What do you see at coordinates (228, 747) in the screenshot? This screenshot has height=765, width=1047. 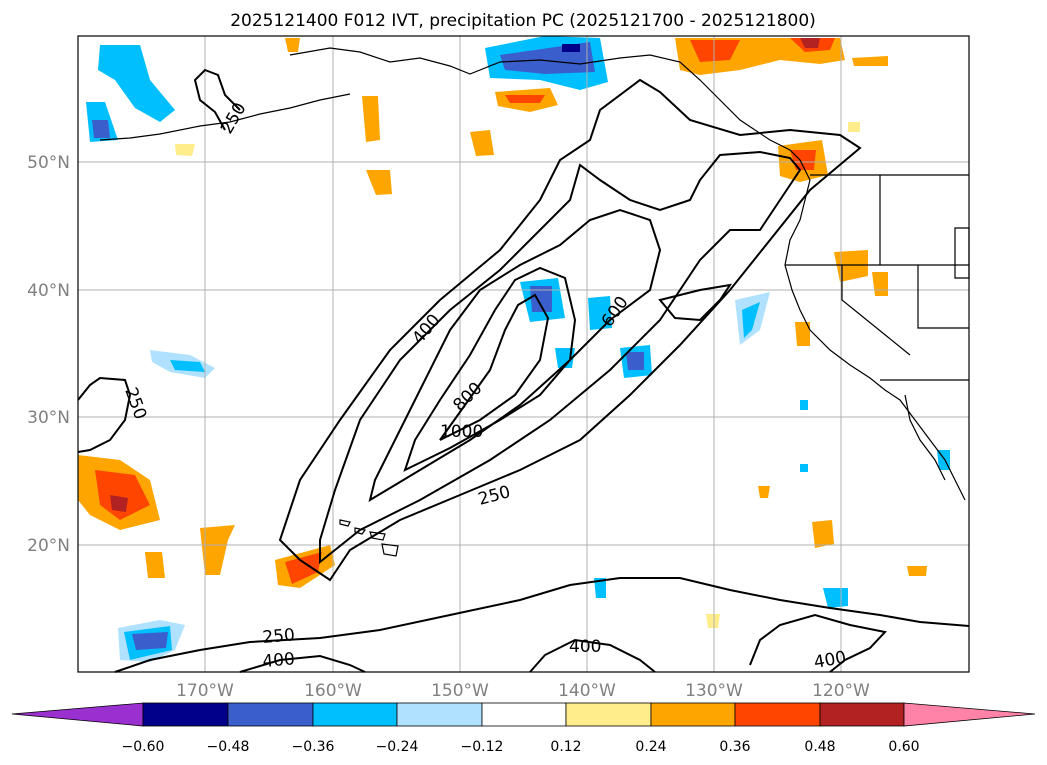 I see `colorbar-tick-label: −0.48` at bounding box center [228, 747].